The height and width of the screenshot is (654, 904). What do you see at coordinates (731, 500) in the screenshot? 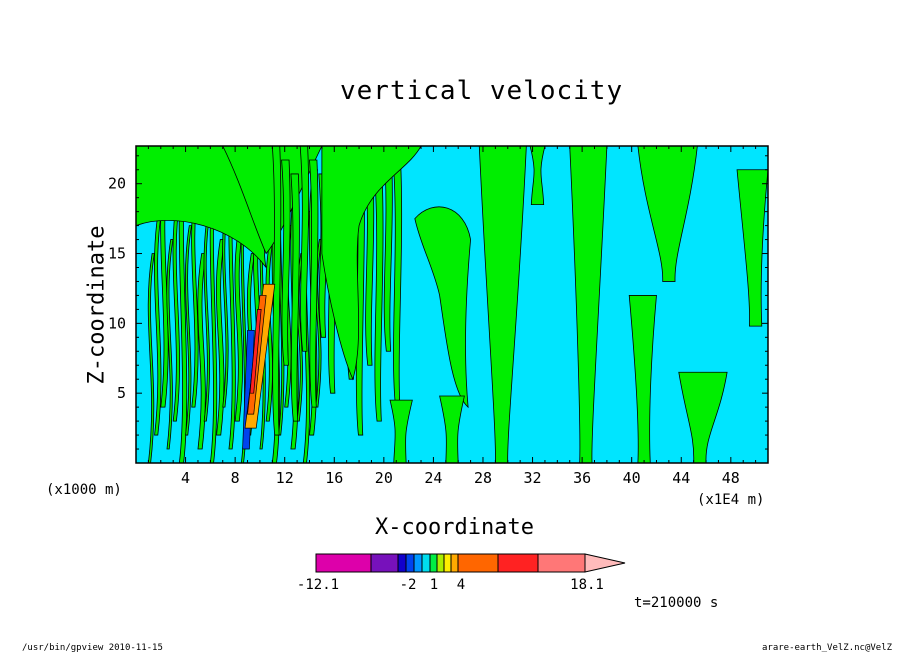
I see `x-unit-right: (x1E4 m)` at bounding box center [731, 500].